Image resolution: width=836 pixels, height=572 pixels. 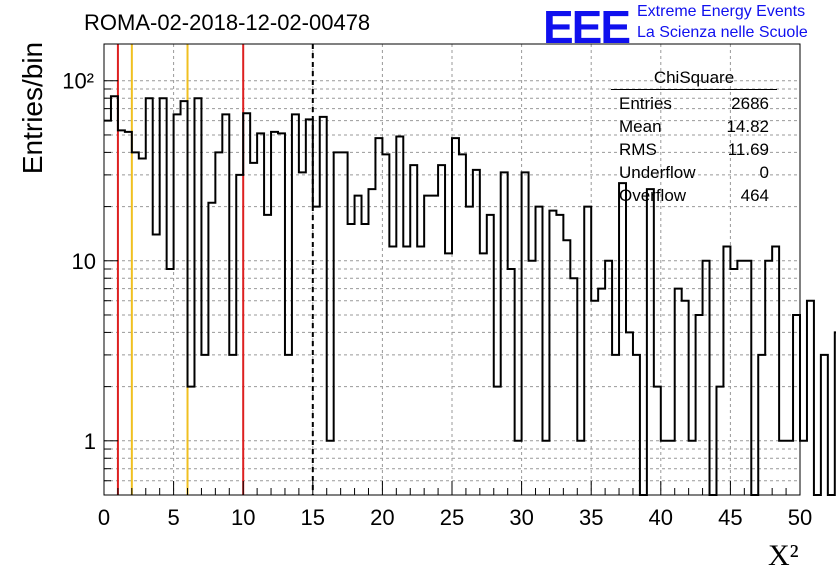 I want to click on logo-line-1: Extreme Energy Events, so click(x=721, y=11).